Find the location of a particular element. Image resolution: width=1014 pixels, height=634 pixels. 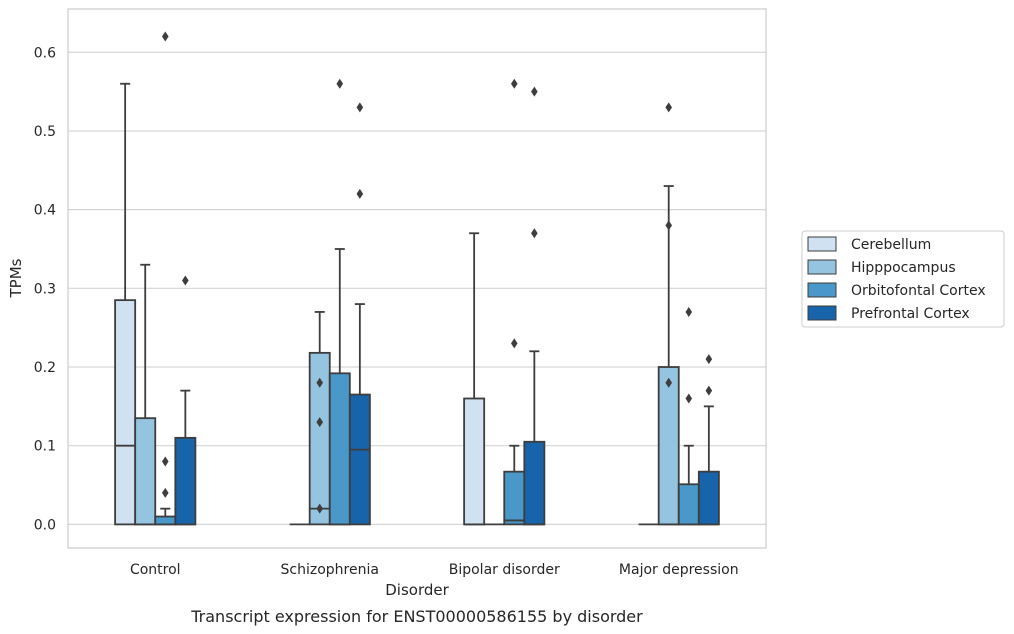

x-tick-label: Control is located at coordinates (155, 570).